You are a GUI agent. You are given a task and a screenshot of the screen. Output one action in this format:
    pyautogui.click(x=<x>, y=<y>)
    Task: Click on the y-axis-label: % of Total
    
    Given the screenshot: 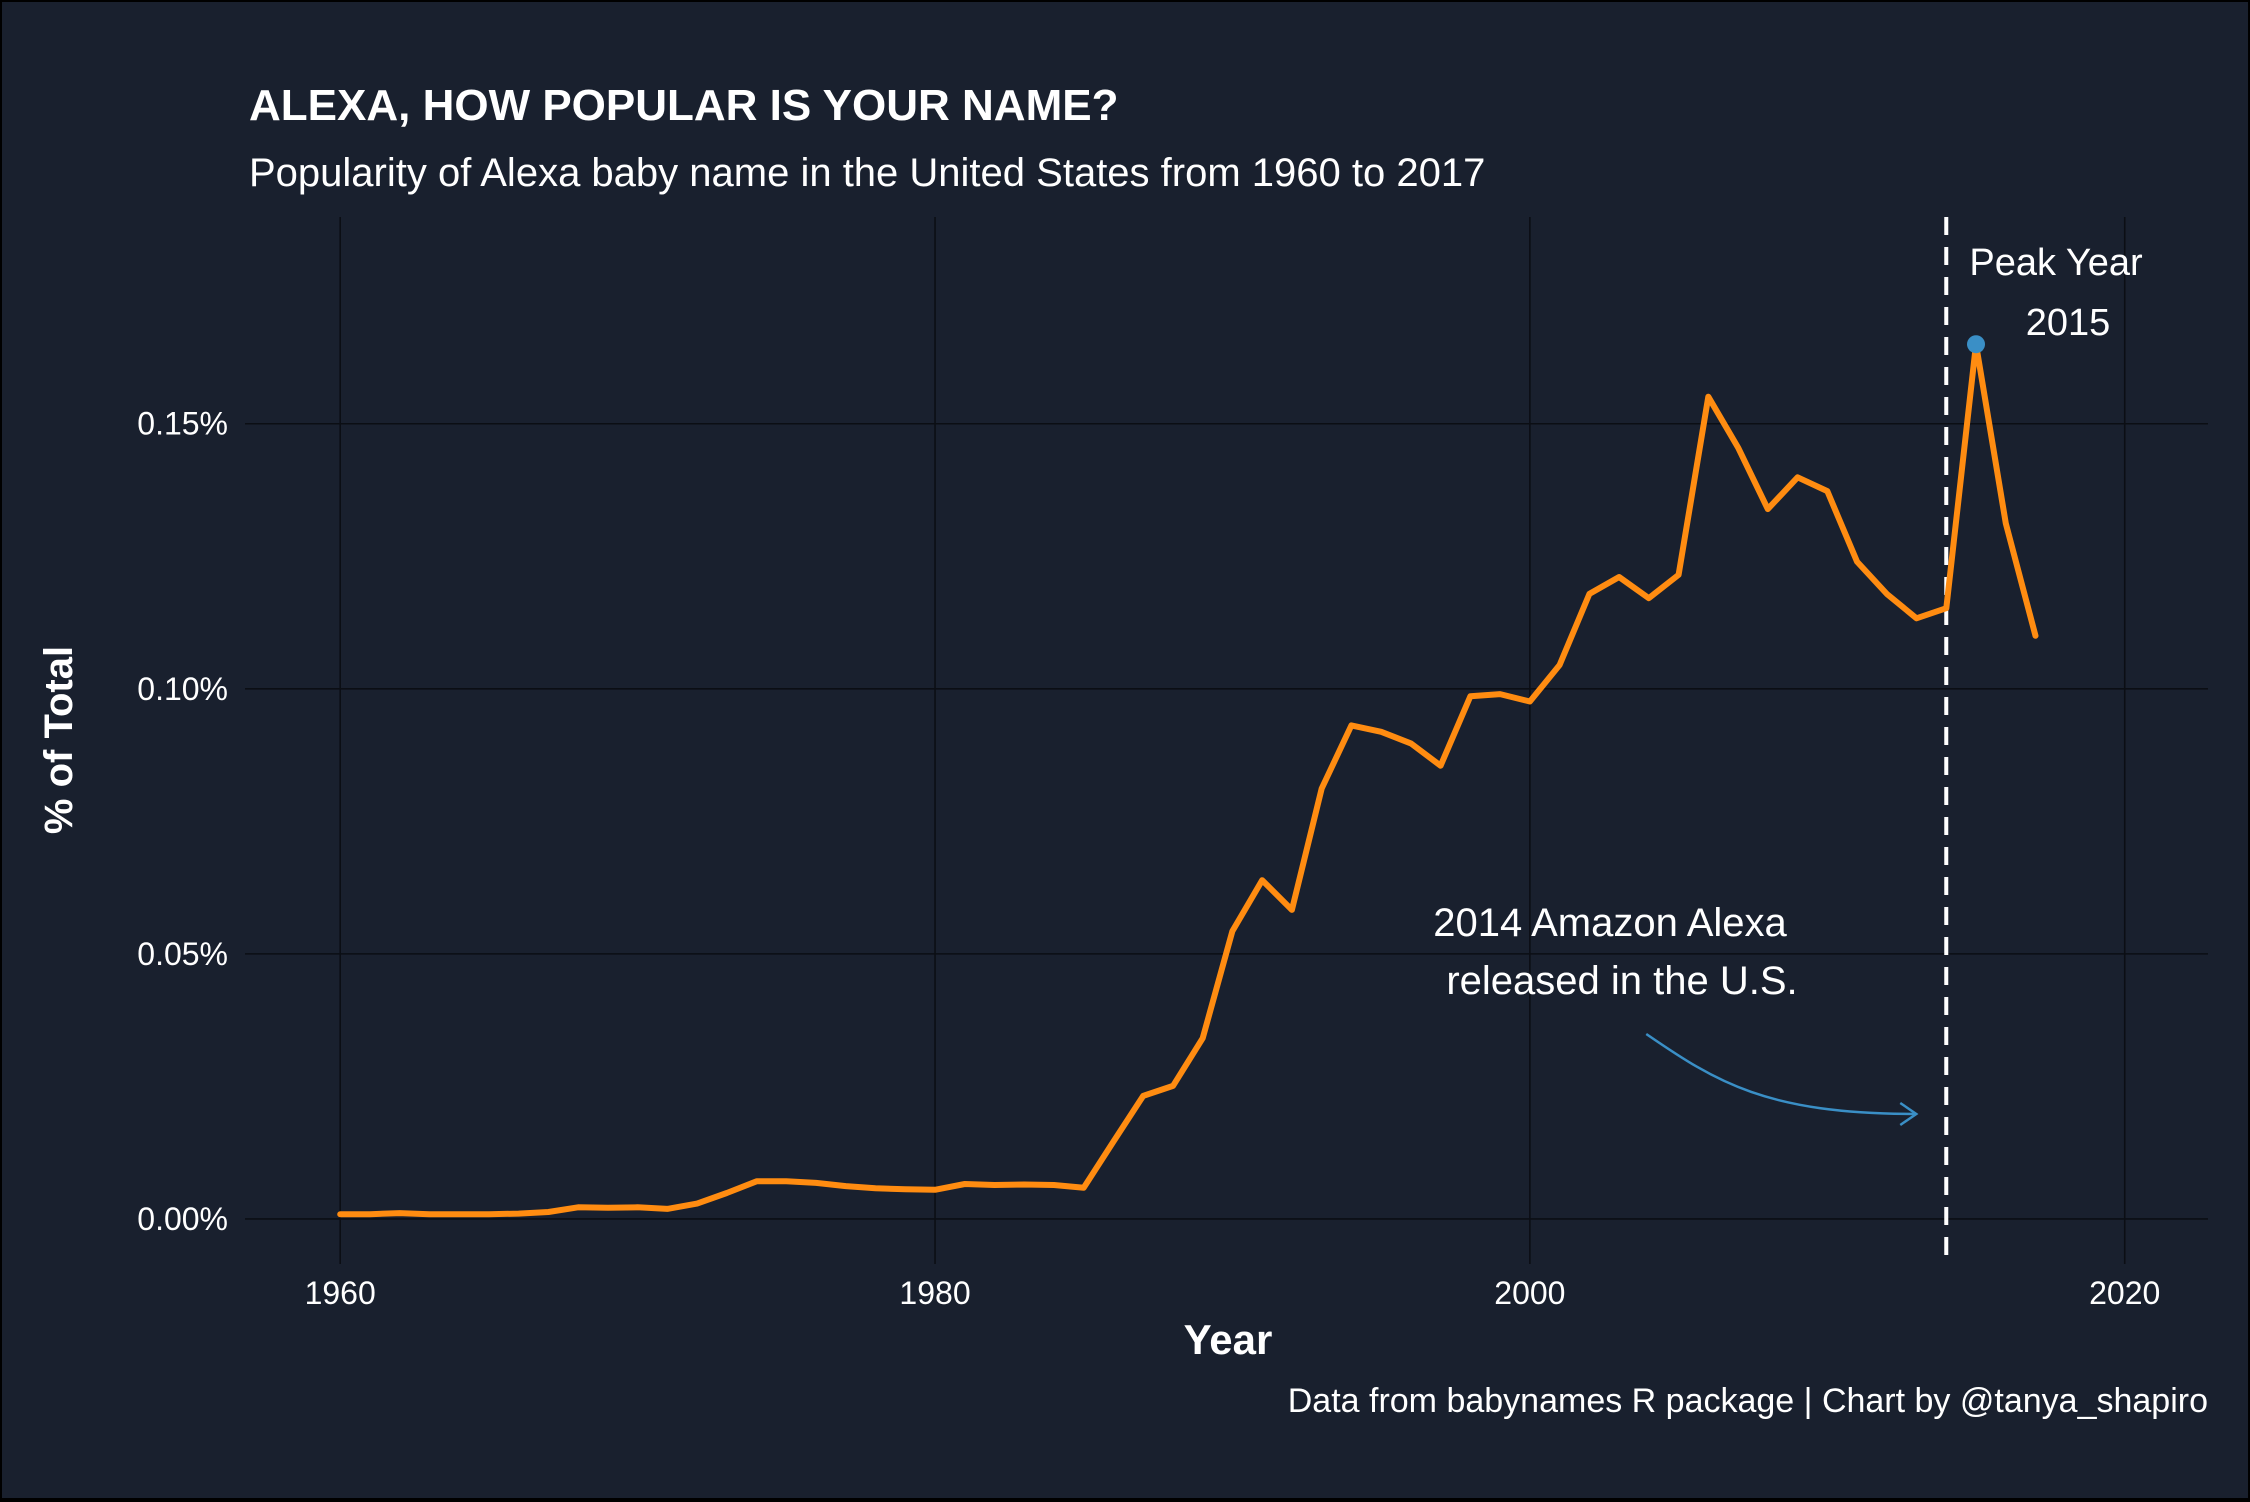 What is the action you would take?
    pyautogui.click(x=59, y=740)
    